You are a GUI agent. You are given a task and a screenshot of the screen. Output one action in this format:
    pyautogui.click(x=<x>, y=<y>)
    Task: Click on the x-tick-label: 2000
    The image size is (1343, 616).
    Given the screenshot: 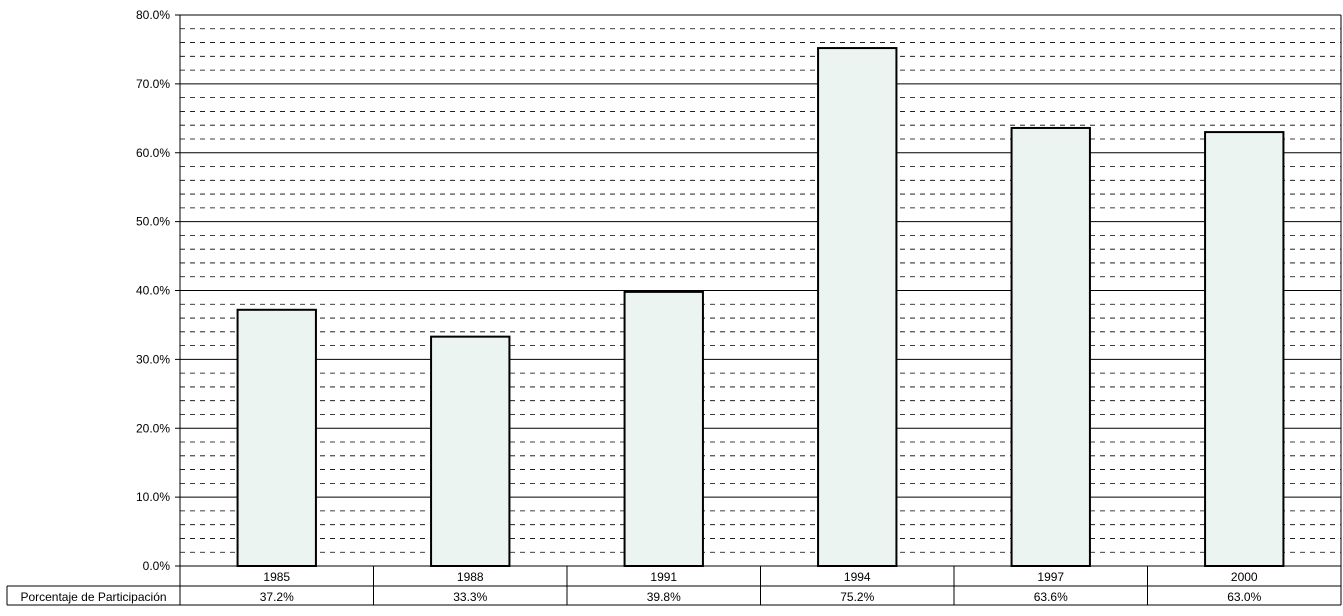 What is the action you would take?
    pyautogui.click(x=1244, y=577)
    